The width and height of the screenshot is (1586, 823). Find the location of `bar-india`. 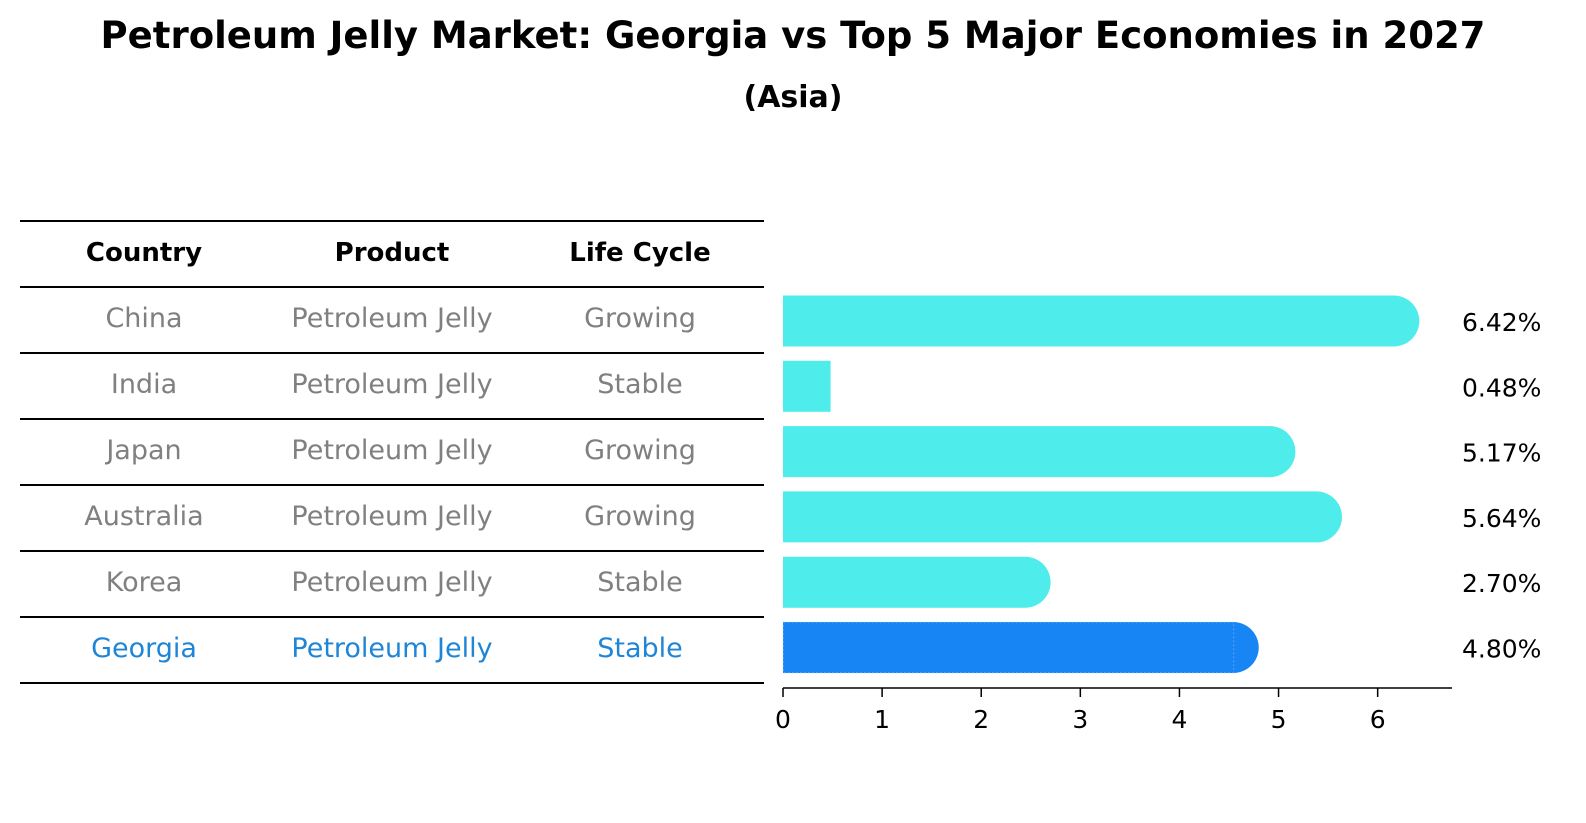

bar-india is located at coordinates (807, 386).